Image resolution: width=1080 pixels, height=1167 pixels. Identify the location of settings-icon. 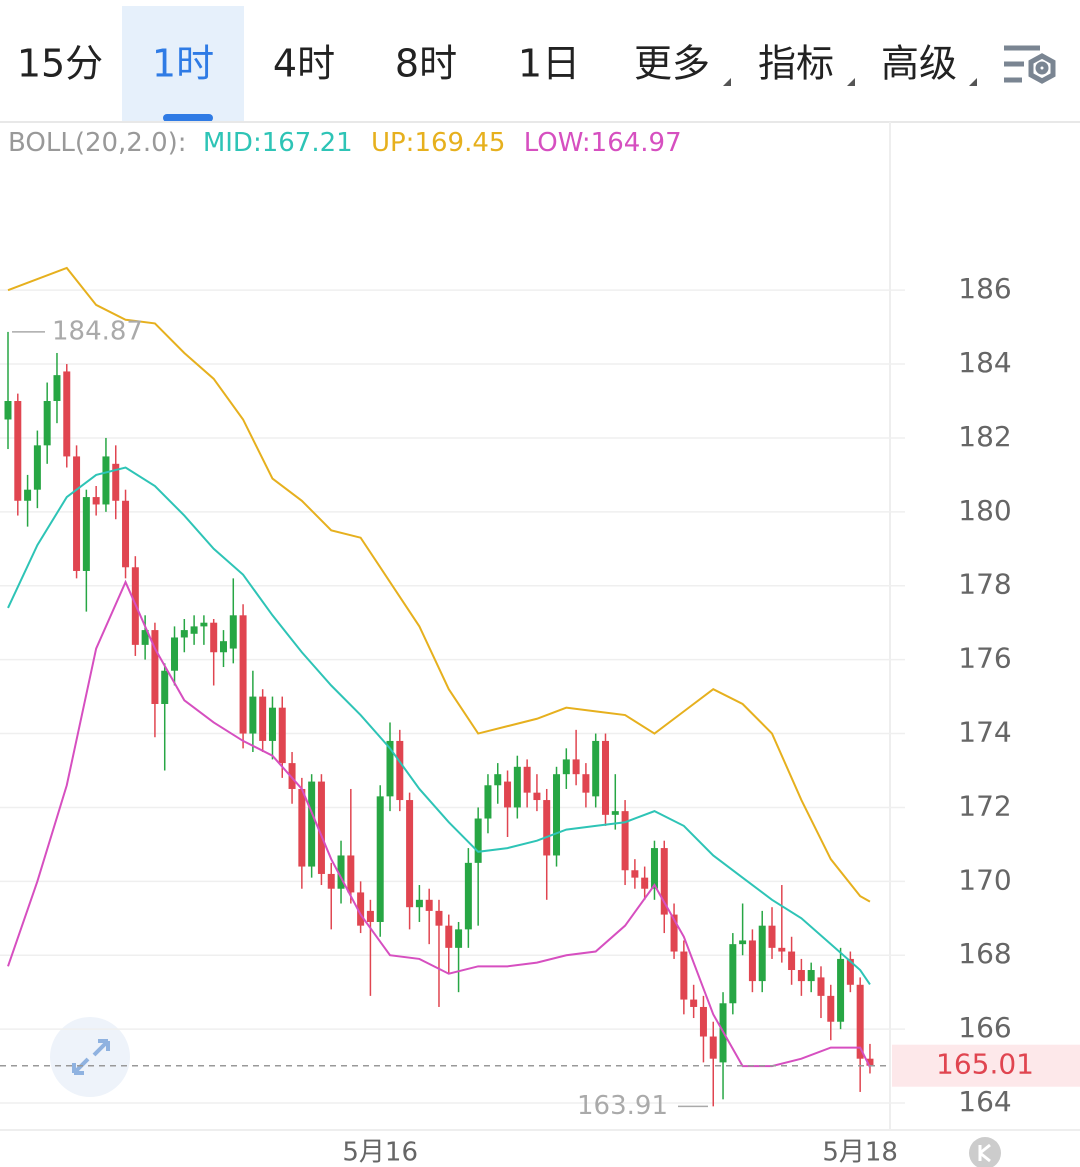
(1030, 64).